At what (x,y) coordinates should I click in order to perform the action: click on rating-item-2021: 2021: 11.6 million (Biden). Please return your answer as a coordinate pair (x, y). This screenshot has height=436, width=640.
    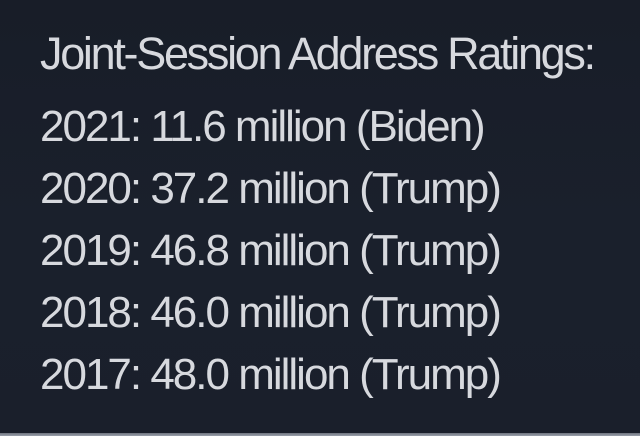
    Looking at the image, I should click on (263, 126).